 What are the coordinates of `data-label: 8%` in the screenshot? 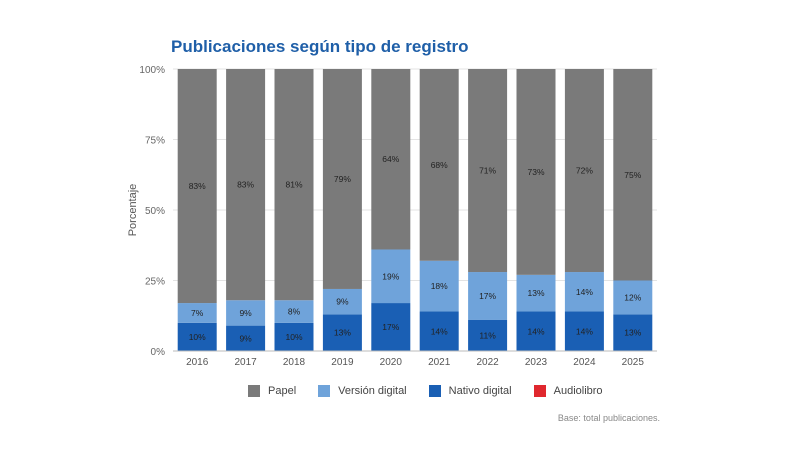 It's located at (294, 312).